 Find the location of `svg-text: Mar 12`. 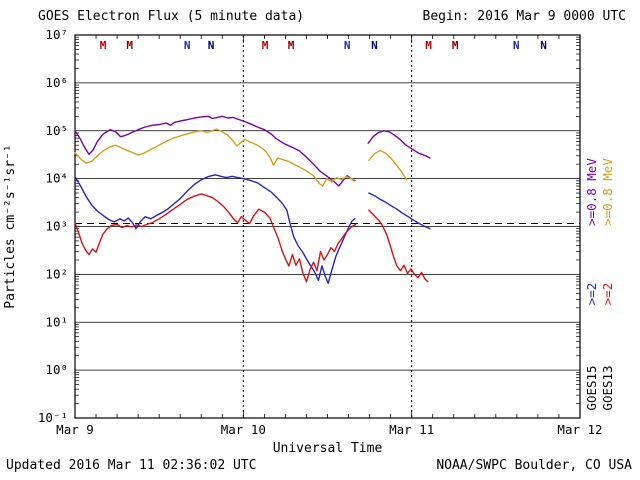

svg-text: Mar 12 is located at coordinates (579, 429).